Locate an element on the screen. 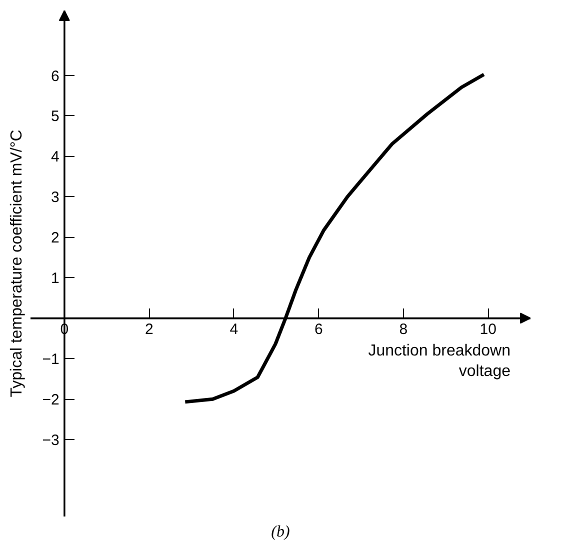  x-tick-label: 10 is located at coordinates (488, 329).